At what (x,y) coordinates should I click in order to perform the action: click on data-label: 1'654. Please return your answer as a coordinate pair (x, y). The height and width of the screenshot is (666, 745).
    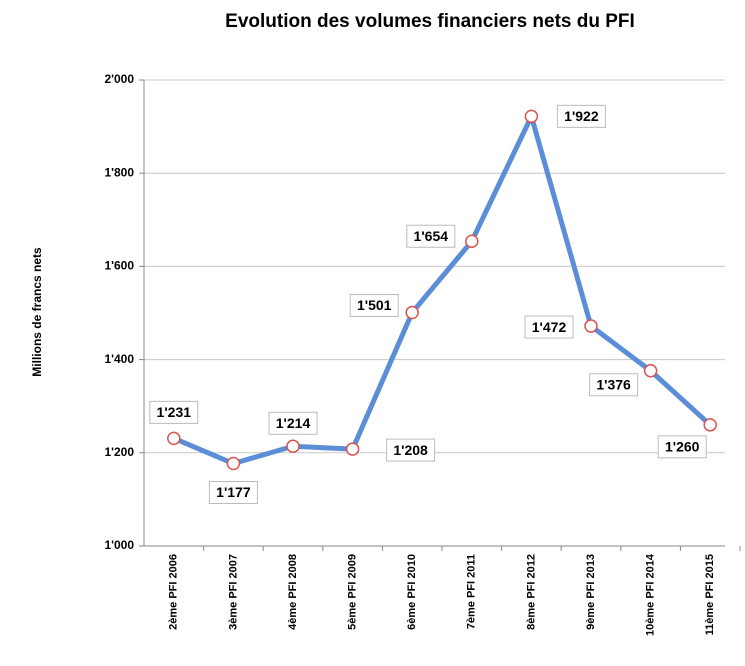
    Looking at the image, I should click on (431, 236).